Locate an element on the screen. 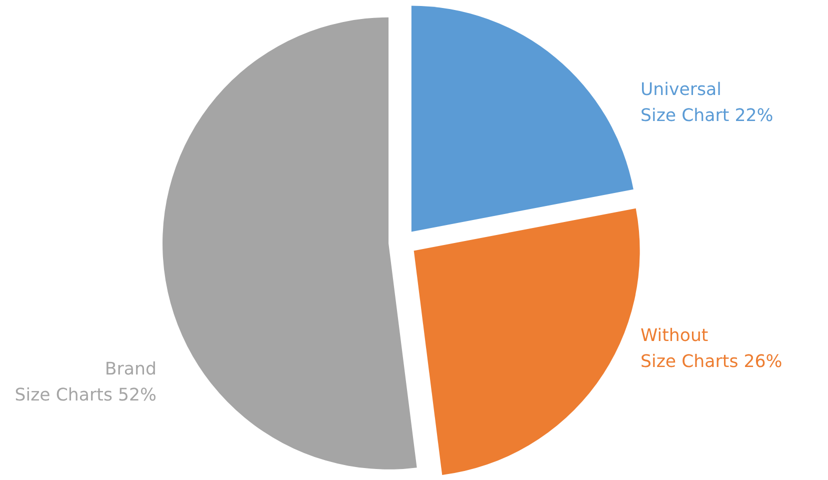 The width and height of the screenshot is (828, 480). slice-label: Brand Size Charts 52% is located at coordinates (85, 383).